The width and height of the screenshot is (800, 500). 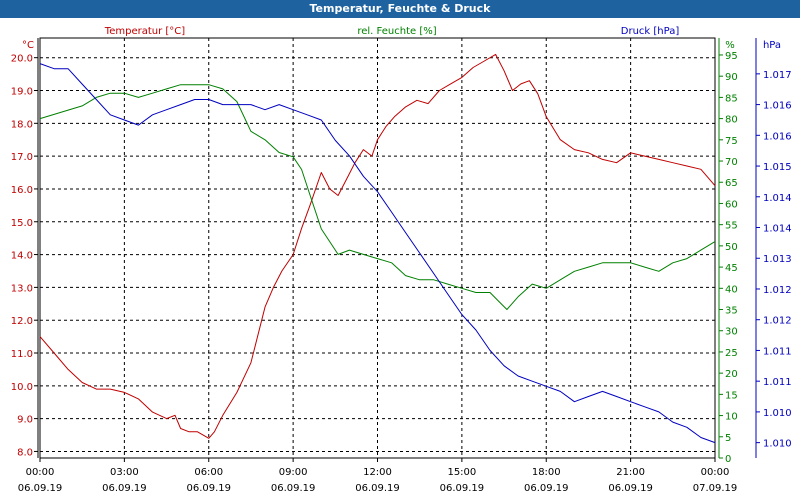 I want to click on x-tick-label-time: 15:00, so click(x=461, y=472).